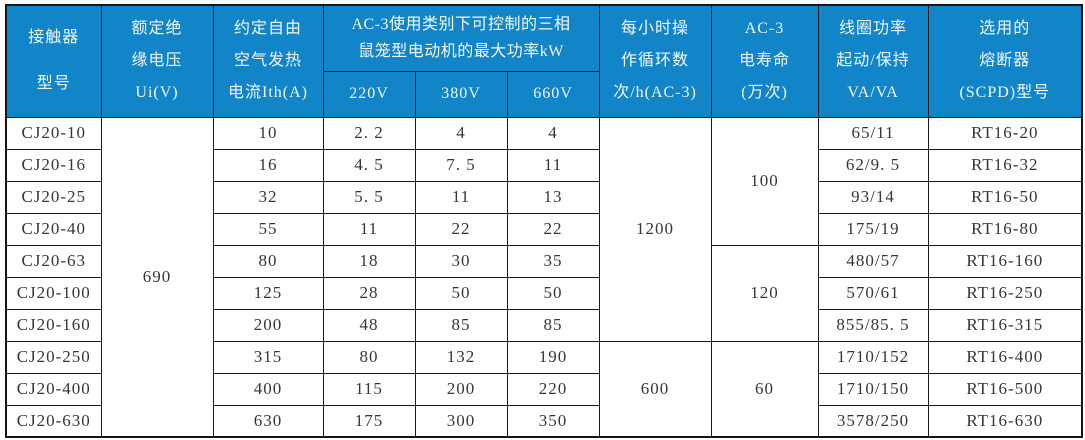 This screenshot has height=440, width=1085. Describe the element at coordinates (553, 261) in the screenshot. I see `cell-p660: 35` at that location.